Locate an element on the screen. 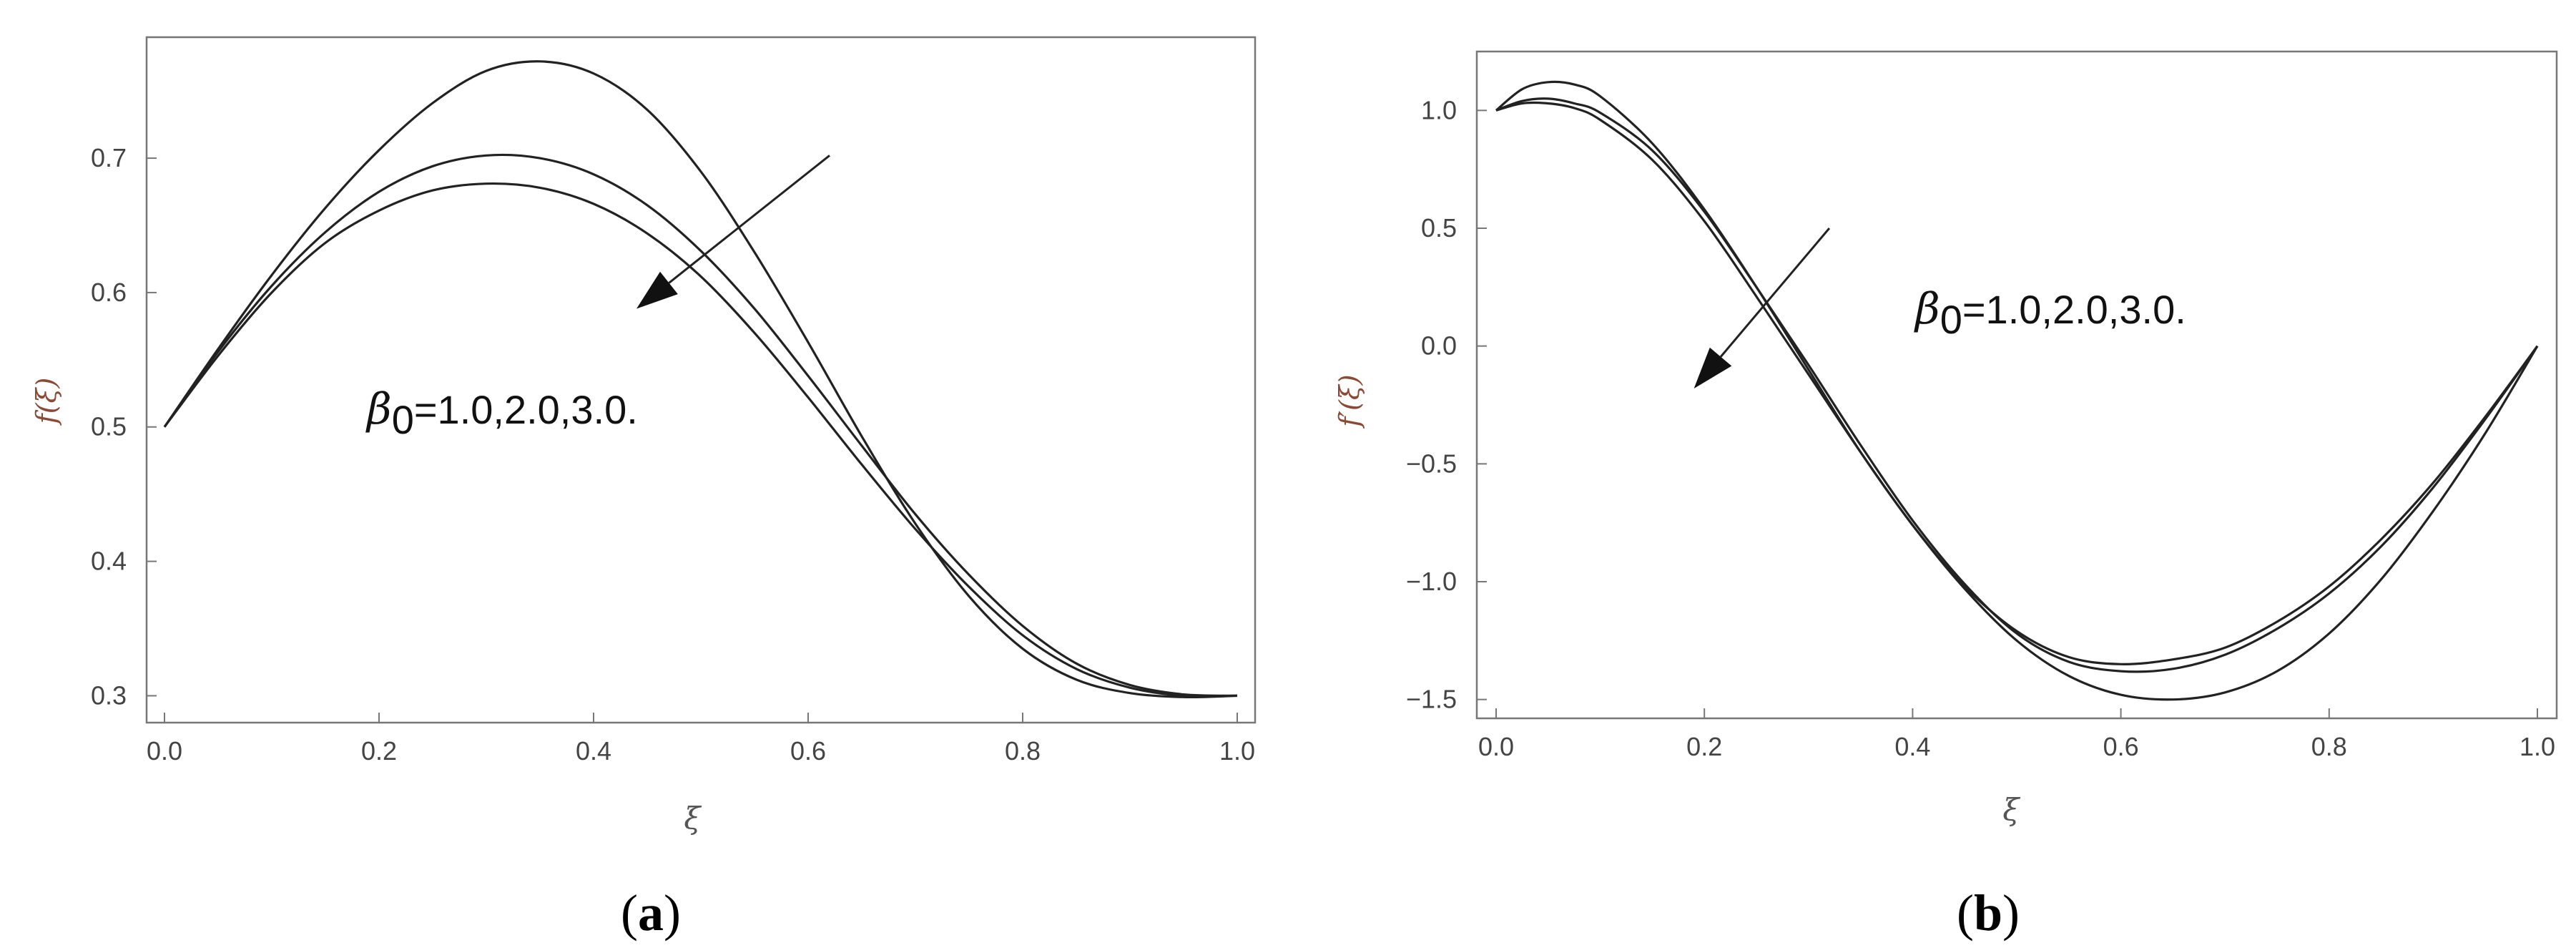 This screenshot has width=2576, height=948. chart-b-annotation: β0=1.0,2.0,3.0. is located at coordinates (2050, 313).